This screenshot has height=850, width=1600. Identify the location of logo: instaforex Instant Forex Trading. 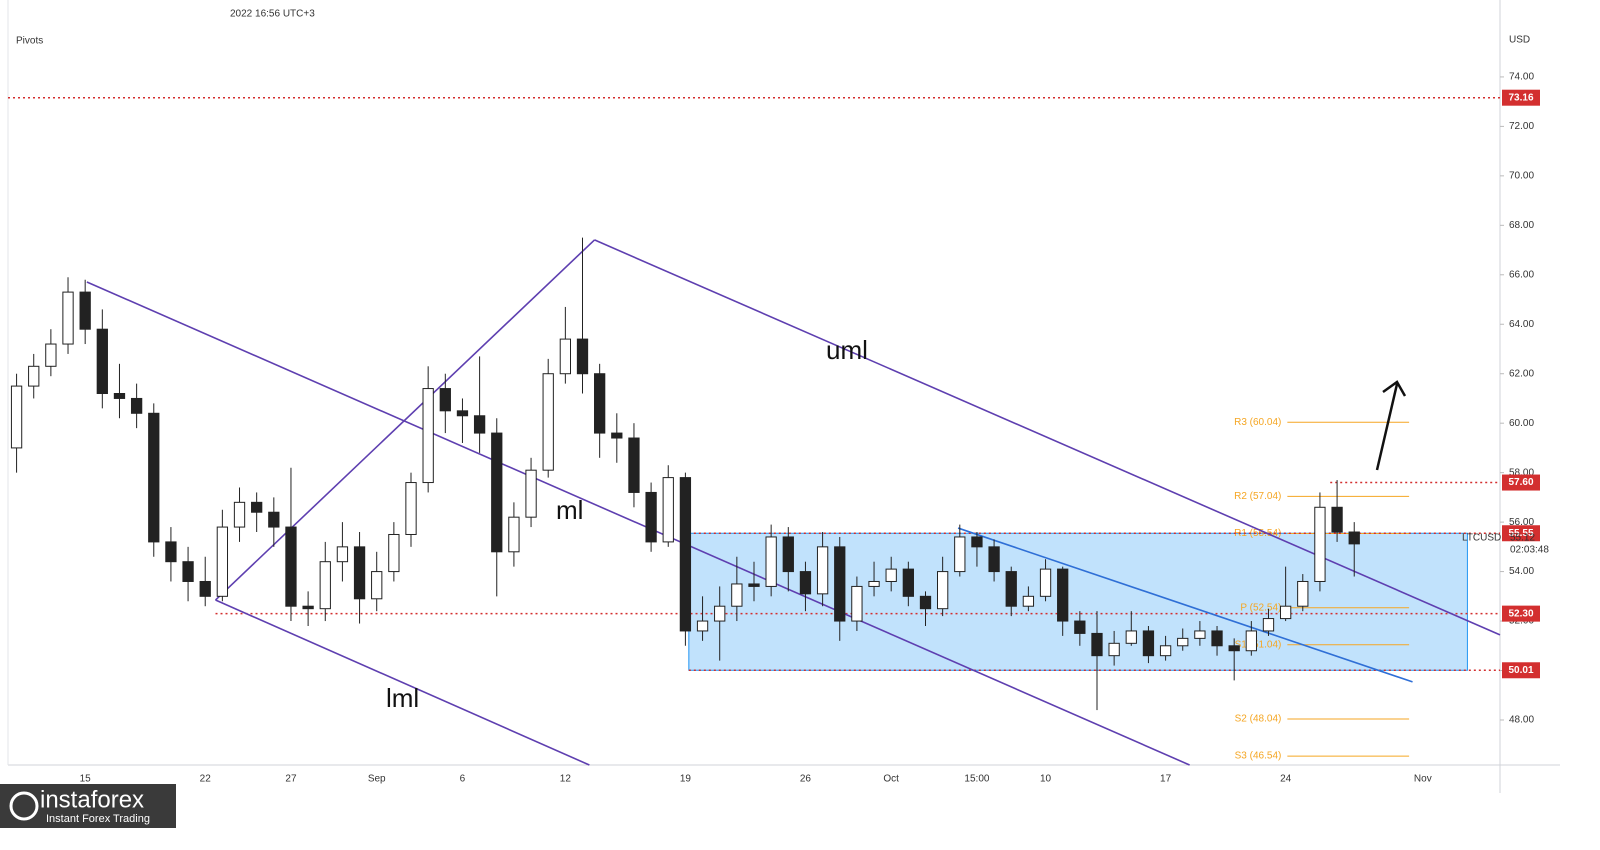
(88, 806).